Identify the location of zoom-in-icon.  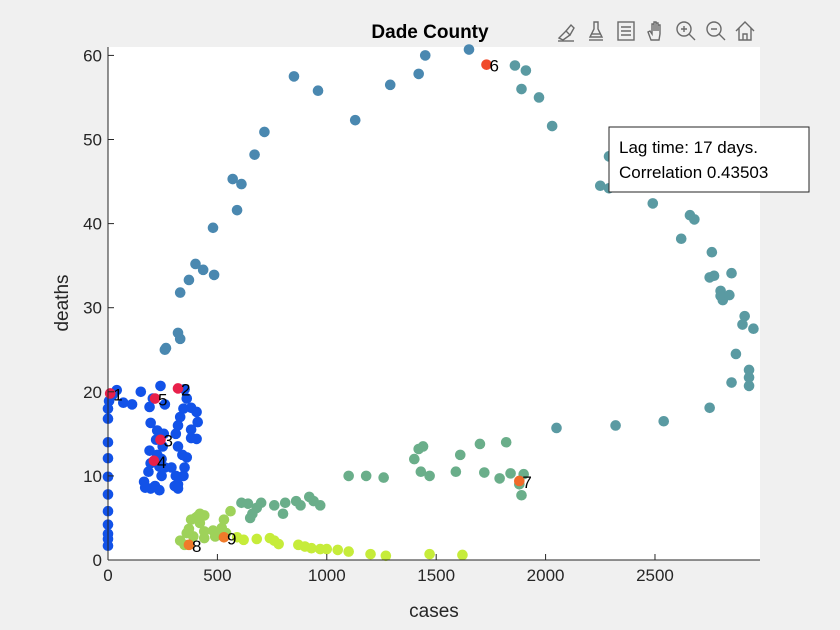
(686, 31).